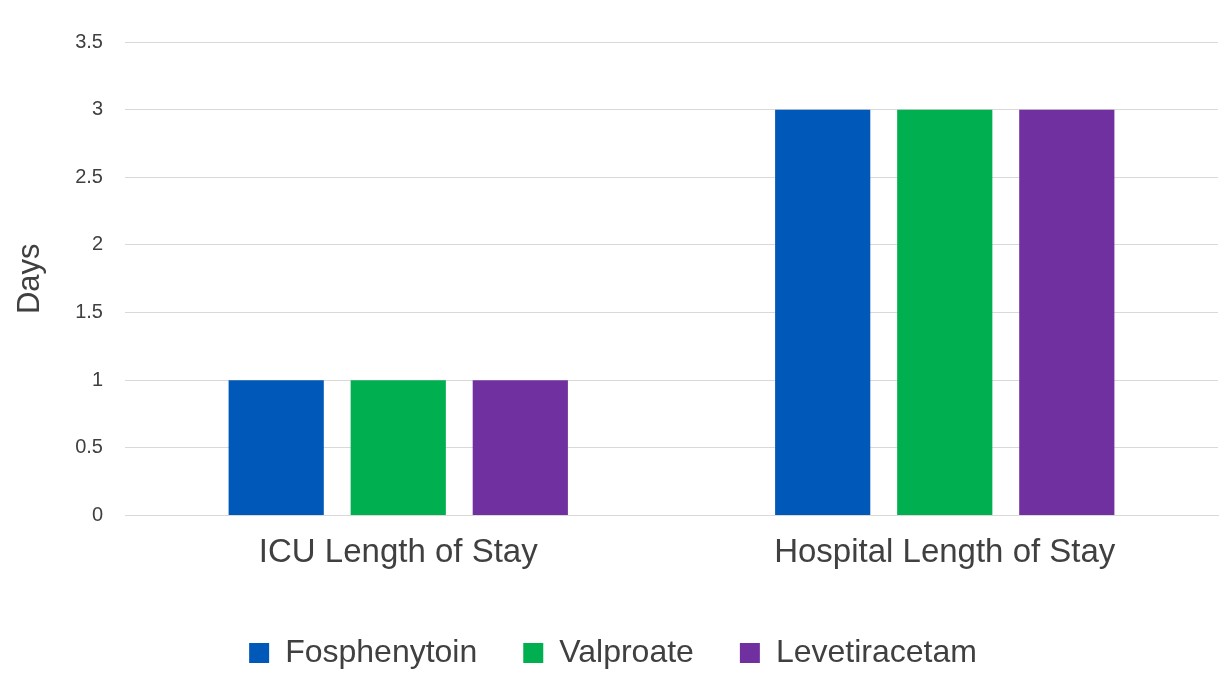  I want to click on legend-label: Fosphenytoin, so click(381, 650).